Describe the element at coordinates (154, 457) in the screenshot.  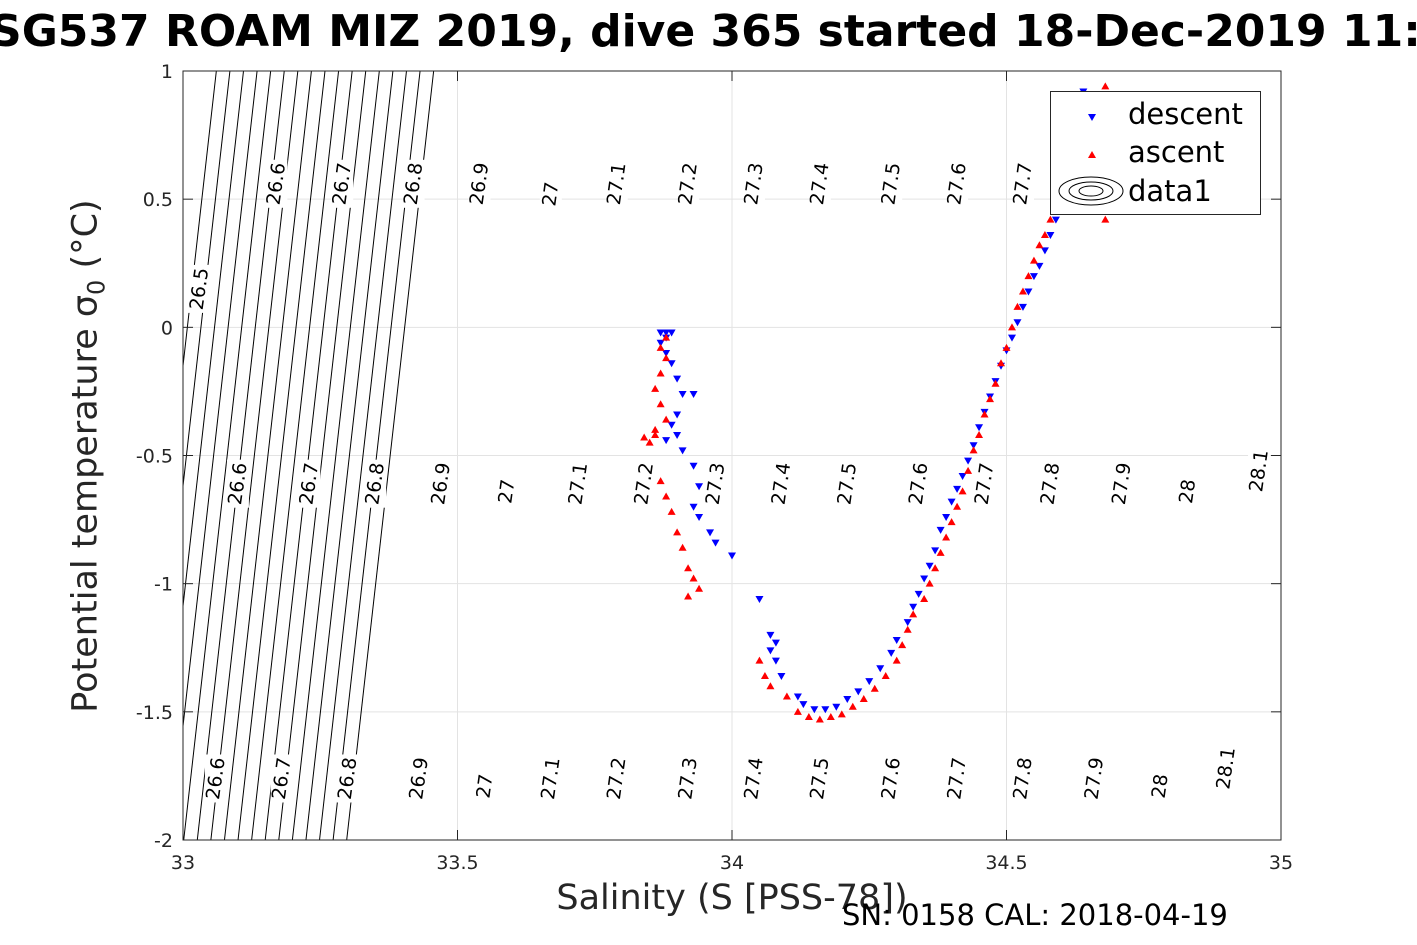
I see `y-tick-label: -0.5` at that location.